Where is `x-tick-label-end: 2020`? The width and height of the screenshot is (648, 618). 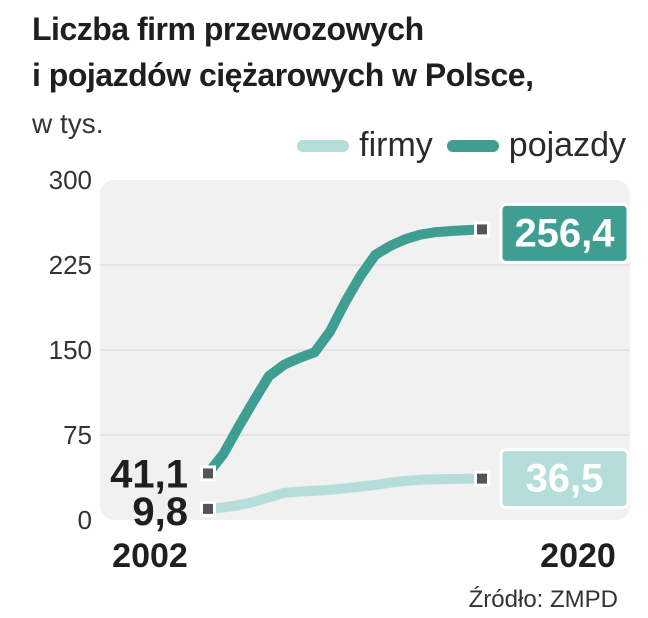 x-tick-label-end: 2020 is located at coordinates (578, 556).